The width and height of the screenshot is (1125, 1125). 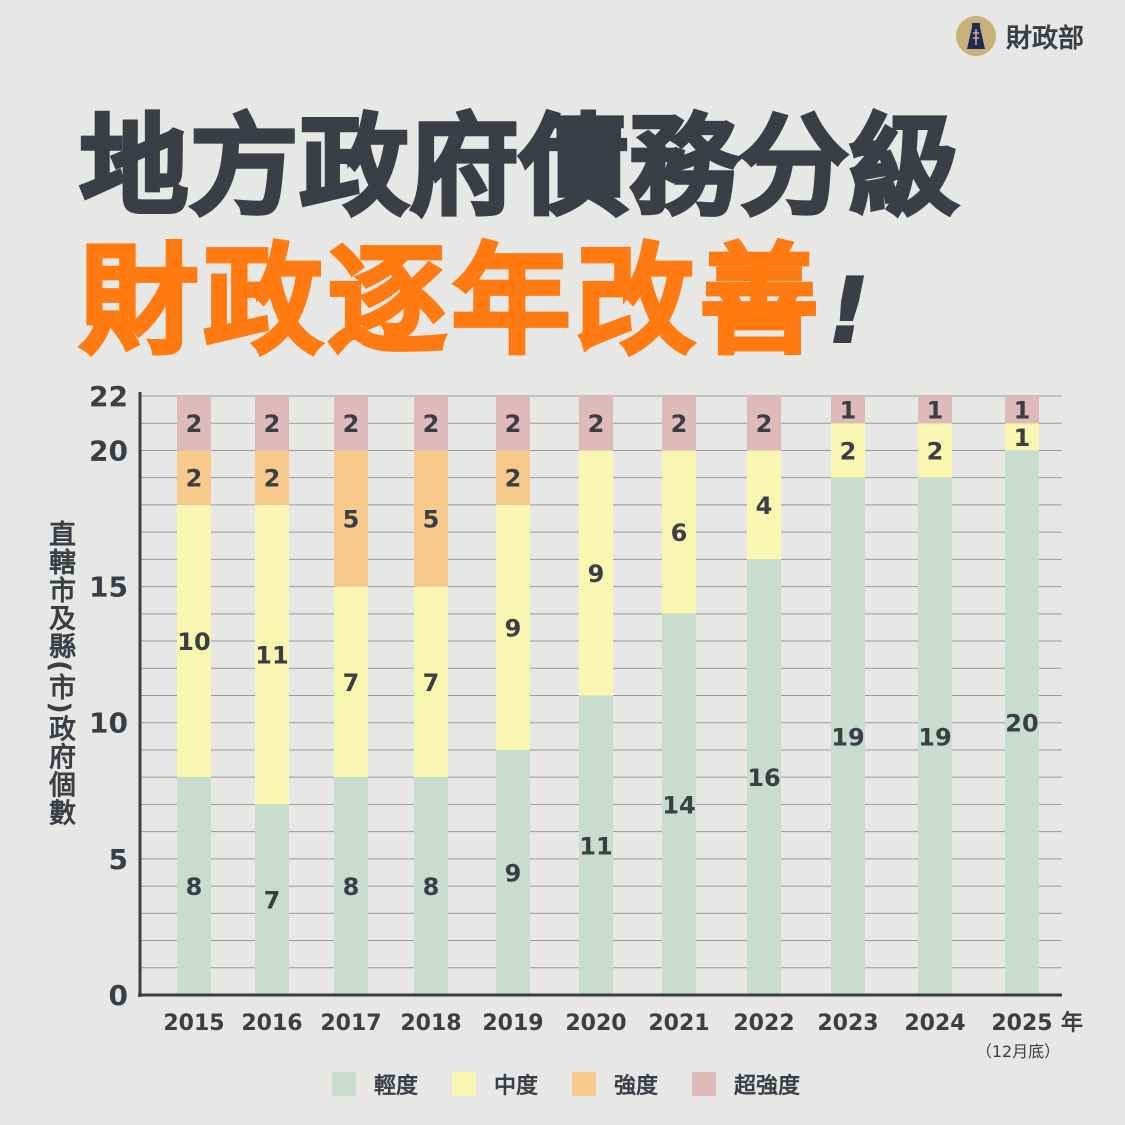 I want to click on legend: 輕度 中度 強度 超強度, so click(x=583, y=1084).